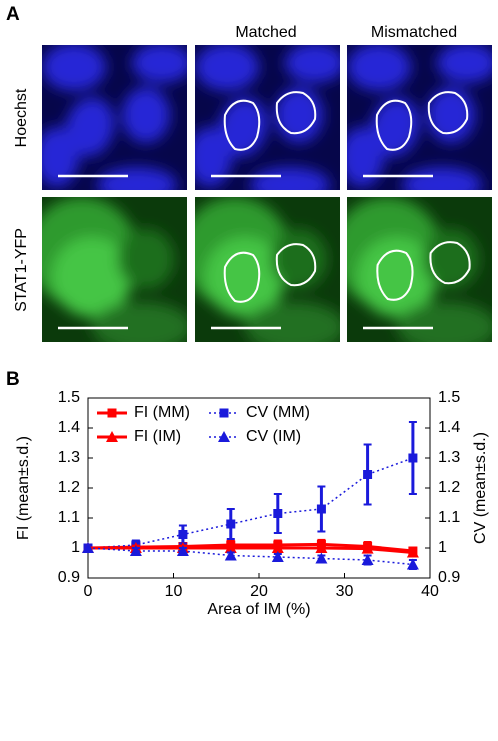  What do you see at coordinates (449, 487) in the screenshot?
I see `y2-tick-label: 1.2` at bounding box center [449, 487].